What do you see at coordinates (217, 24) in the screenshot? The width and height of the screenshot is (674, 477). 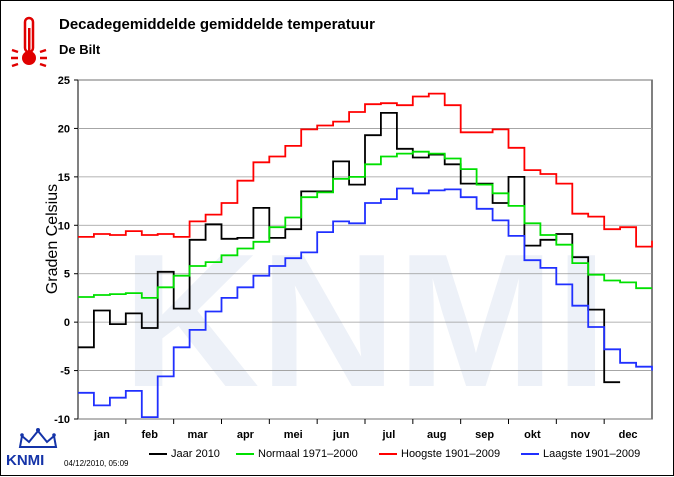 I see `chart-title: Decadegemiddelde gemiddelde temperatuur` at bounding box center [217, 24].